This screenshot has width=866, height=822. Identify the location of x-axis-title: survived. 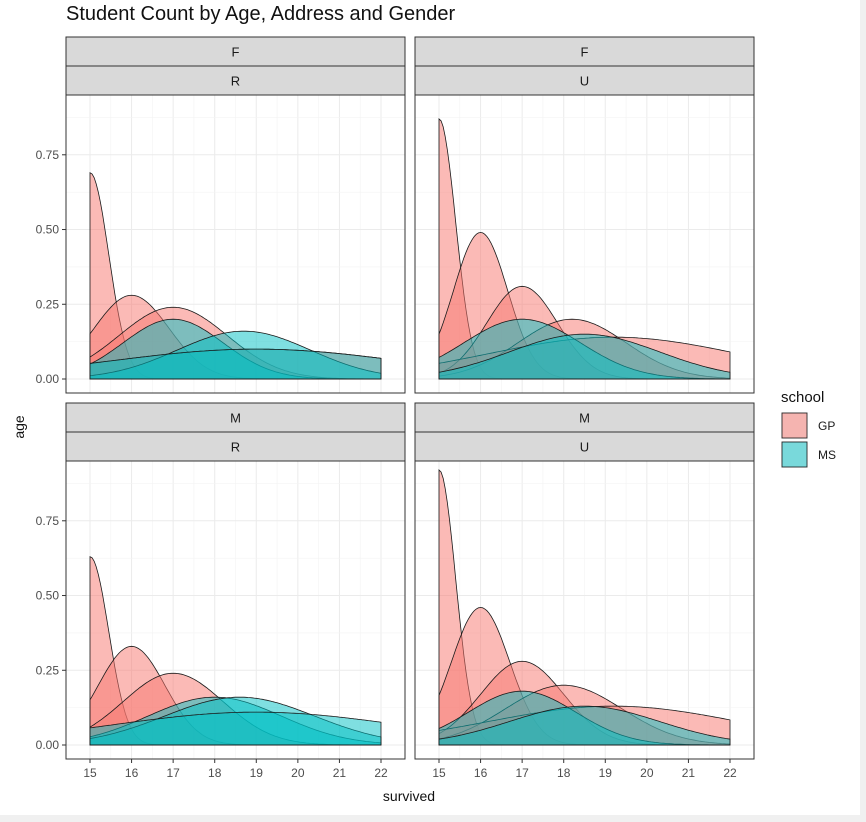
(409, 796).